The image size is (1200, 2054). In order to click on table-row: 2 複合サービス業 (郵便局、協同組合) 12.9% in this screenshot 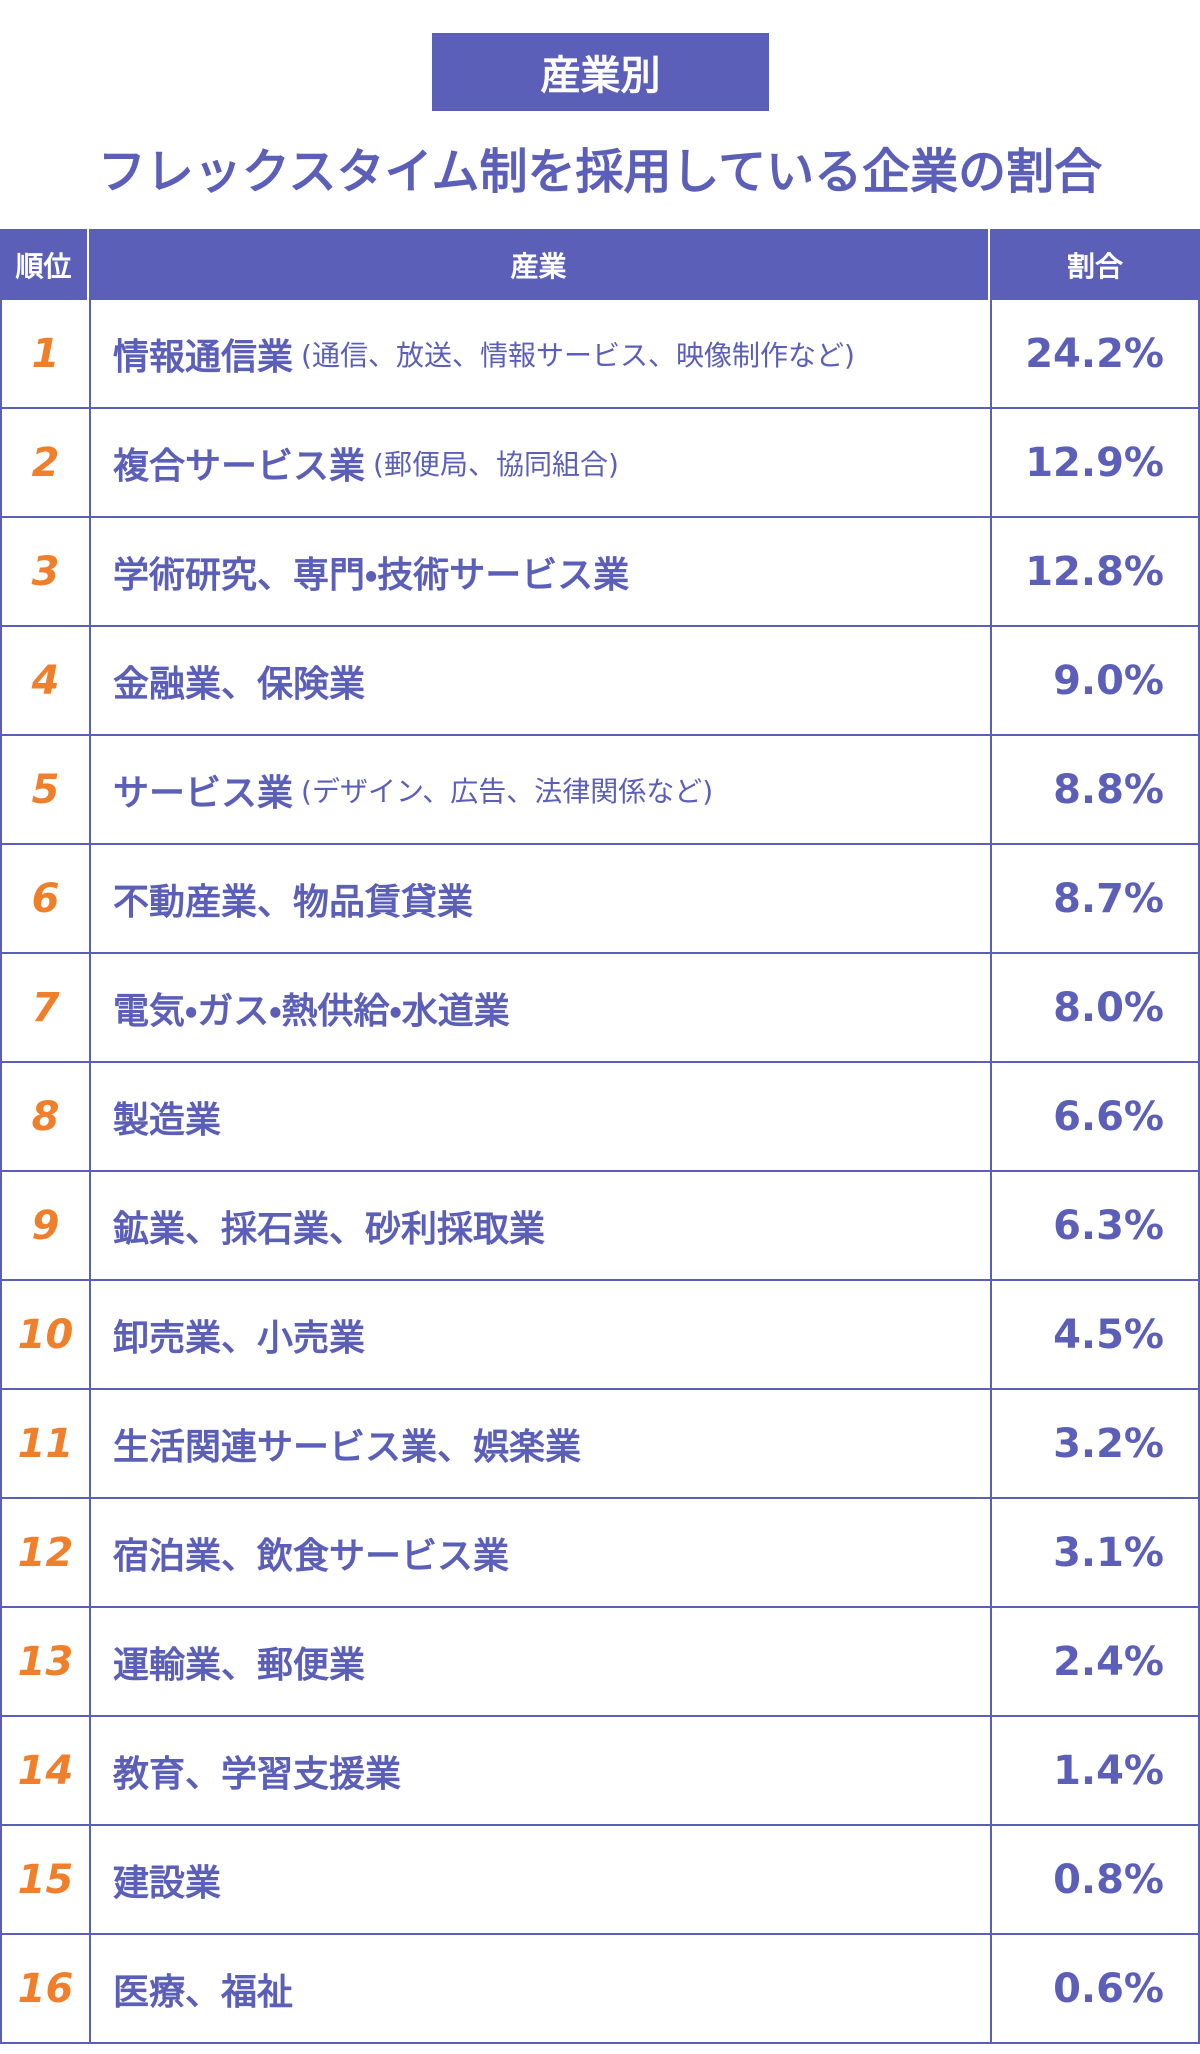, I will do `click(600, 463)`.